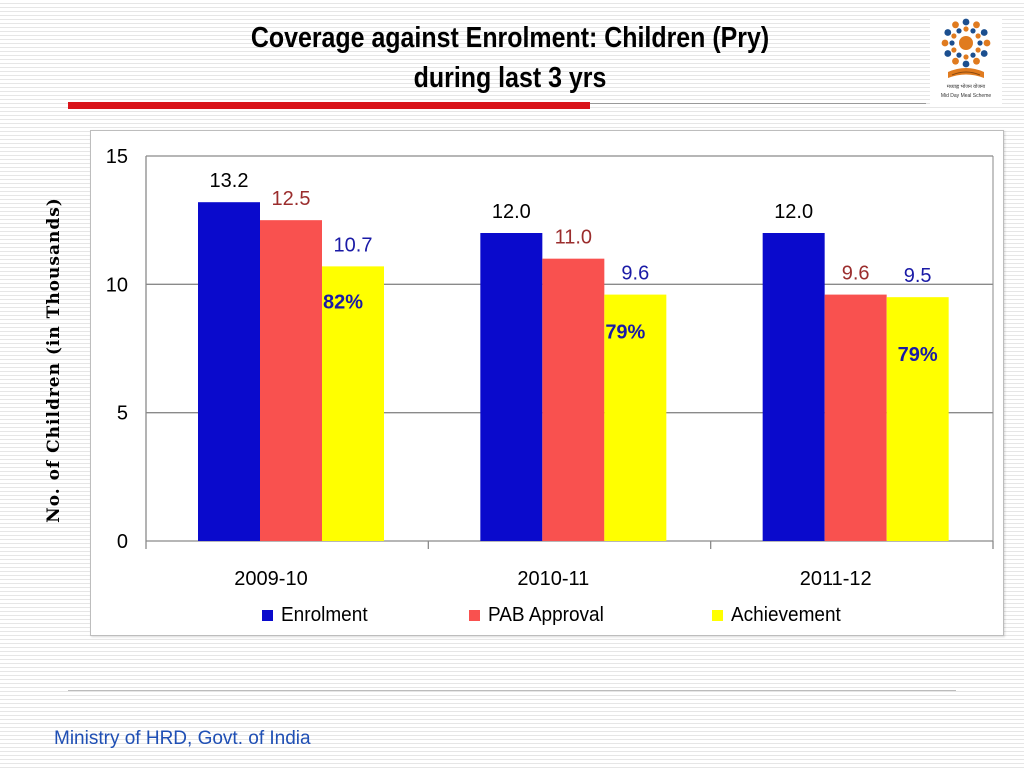  What do you see at coordinates (117, 157) in the screenshot?
I see `y-tick-label-15: 15` at bounding box center [117, 157].